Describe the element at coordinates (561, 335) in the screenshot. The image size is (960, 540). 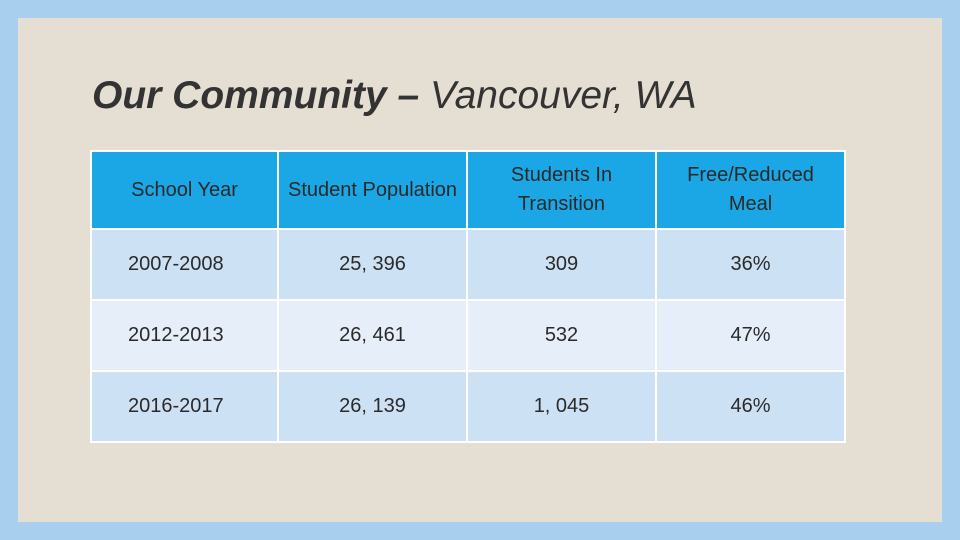
I see `cell-students-in-transition: 532` at that location.